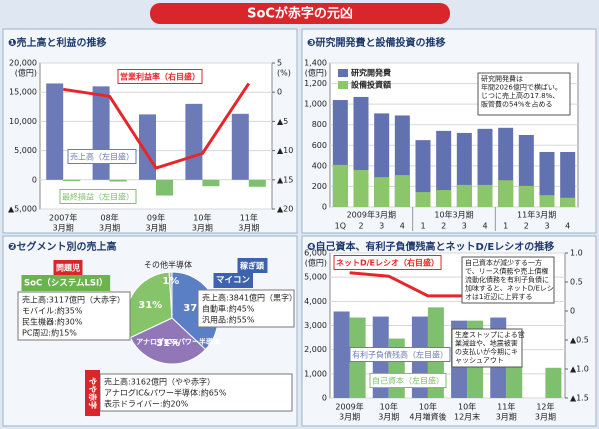 The image size is (599, 429). Describe the element at coordinates (49, 333) in the screenshot. I see `callout-text: PC周辺:約15%` at that location.